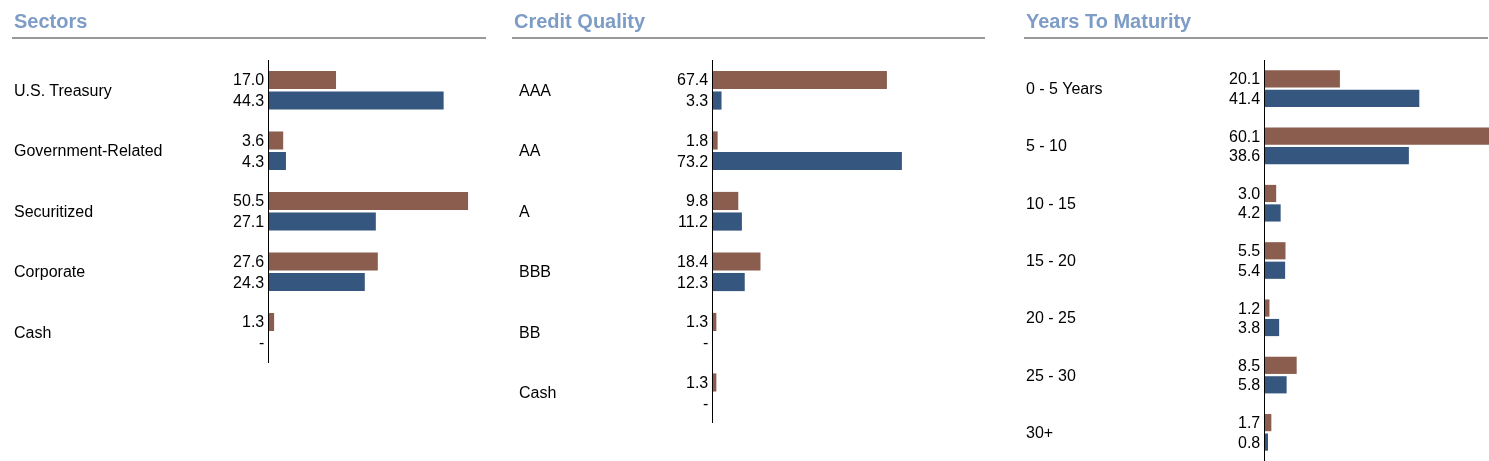 The image size is (1489, 461). What do you see at coordinates (54, 211) in the screenshot?
I see `y-tick-label: Securitized` at bounding box center [54, 211].